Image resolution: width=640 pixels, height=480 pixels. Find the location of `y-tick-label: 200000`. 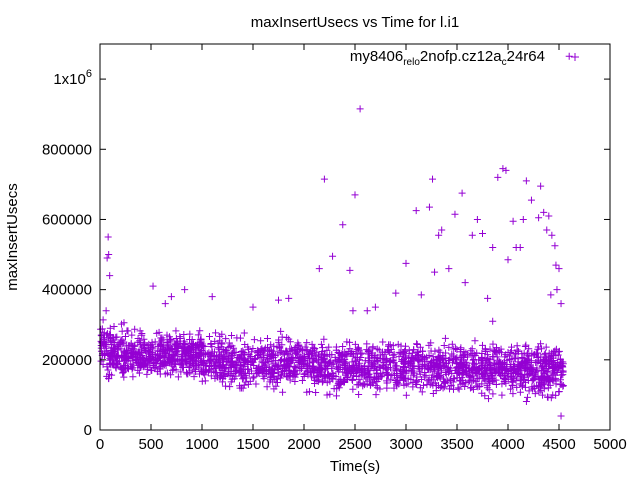

y-tick-label: 200000 is located at coordinates (67, 360).